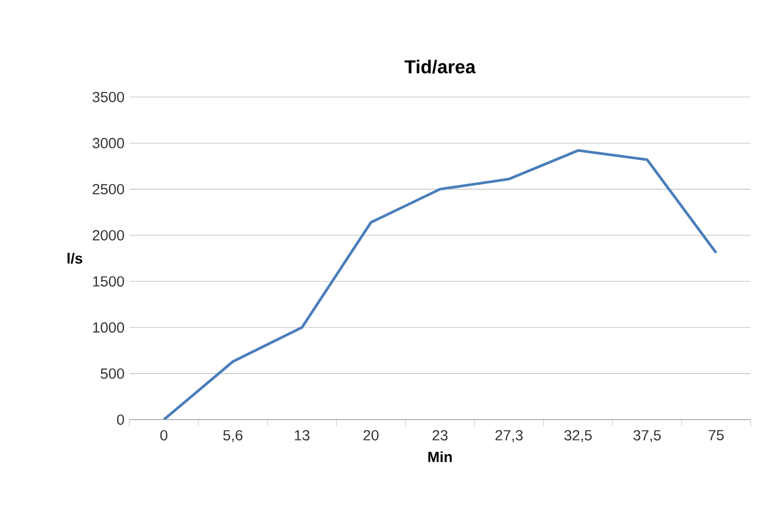 The image size is (764, 517). I want to click on y-tick-label: 3500, so click(108, 97).